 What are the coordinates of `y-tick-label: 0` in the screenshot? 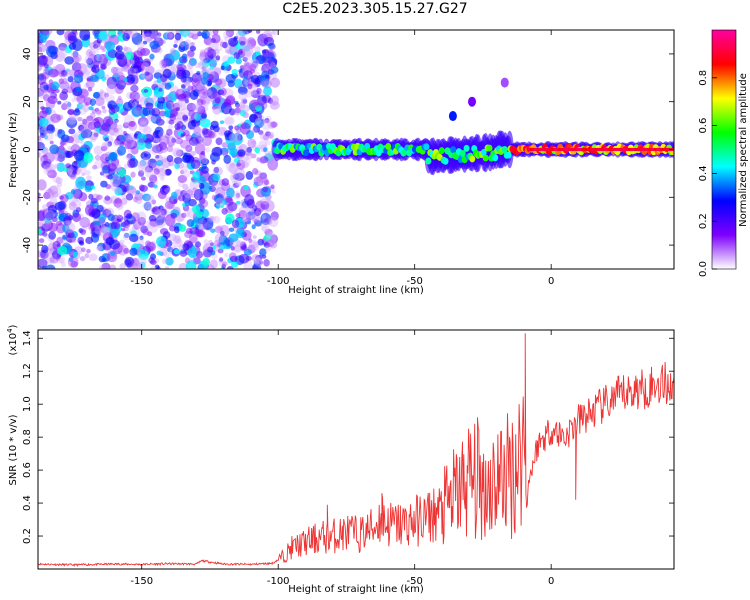 It's located at (27, 149).